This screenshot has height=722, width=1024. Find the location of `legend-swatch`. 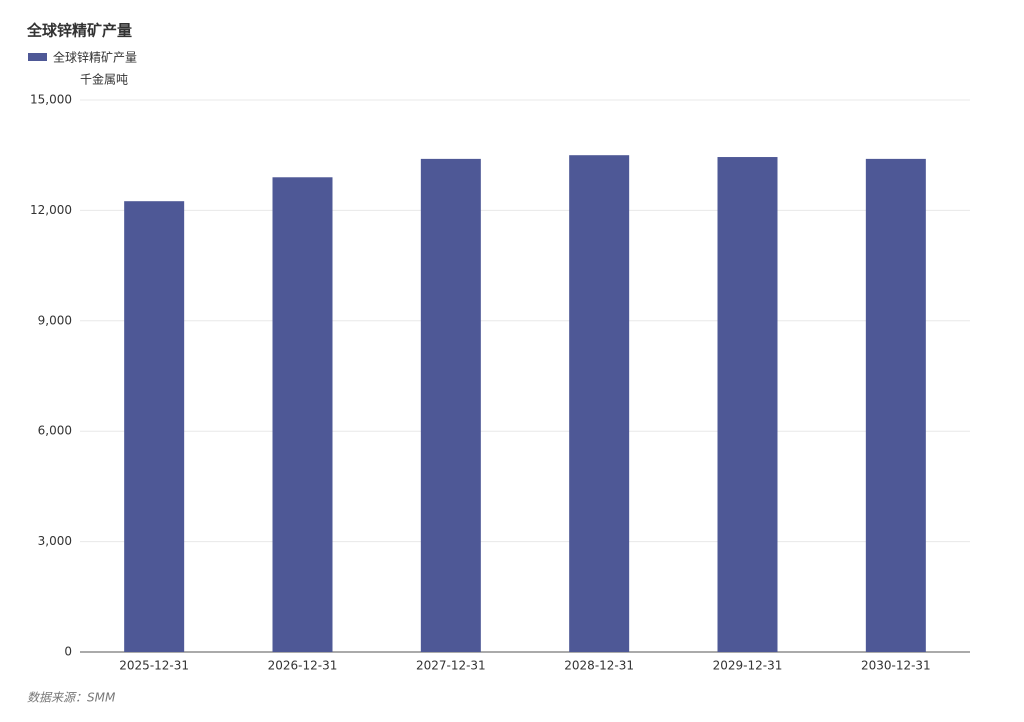

legend-swatch is located at coordinates (37, 57).